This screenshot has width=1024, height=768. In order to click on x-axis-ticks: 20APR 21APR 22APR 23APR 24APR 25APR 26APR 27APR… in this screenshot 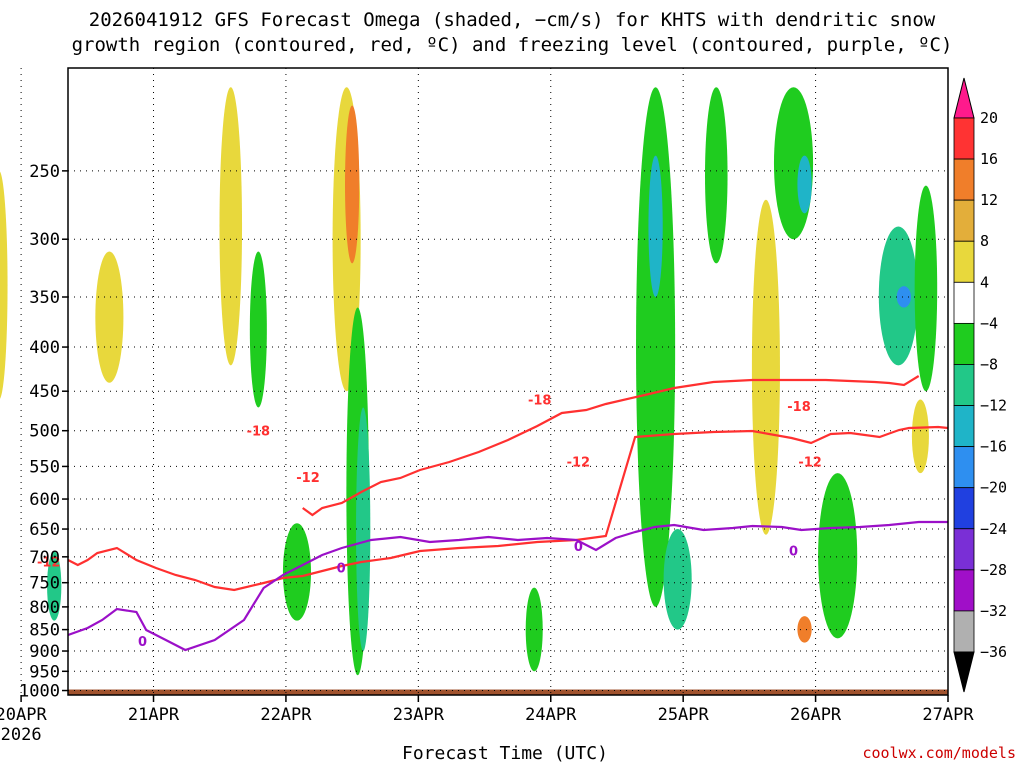, I will do `click(487, 720)`.